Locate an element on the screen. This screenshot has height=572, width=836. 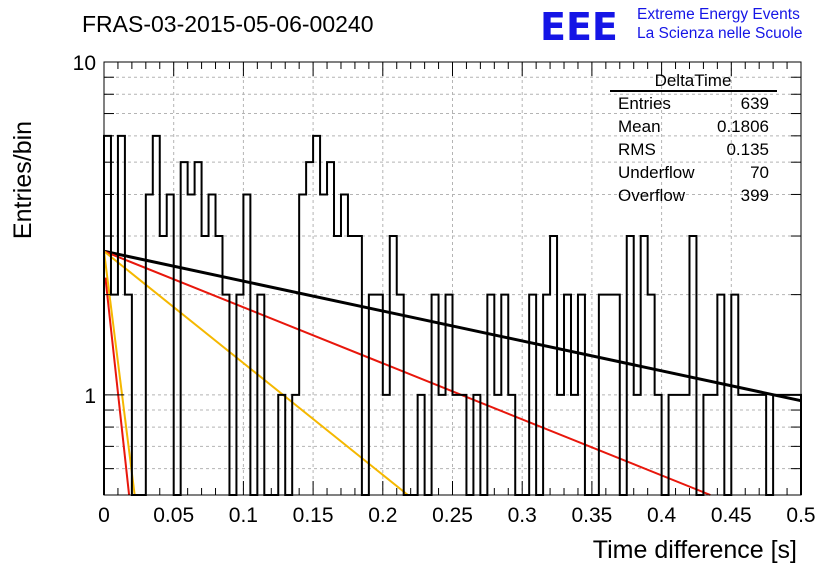
stats-row-label: RMS is located at coordinates (637, 149).